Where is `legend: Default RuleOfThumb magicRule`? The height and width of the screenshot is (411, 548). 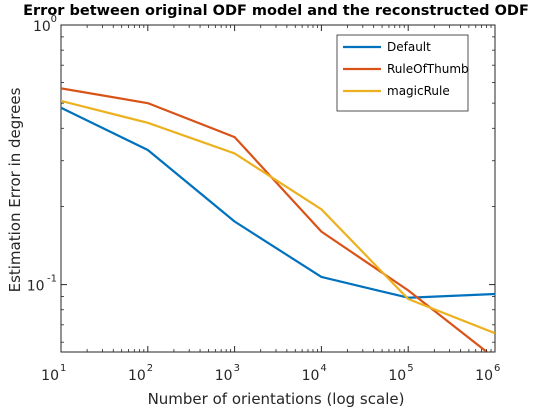
legend: Default RuleOfThumb magicRule is located at coordinates (402, 73).